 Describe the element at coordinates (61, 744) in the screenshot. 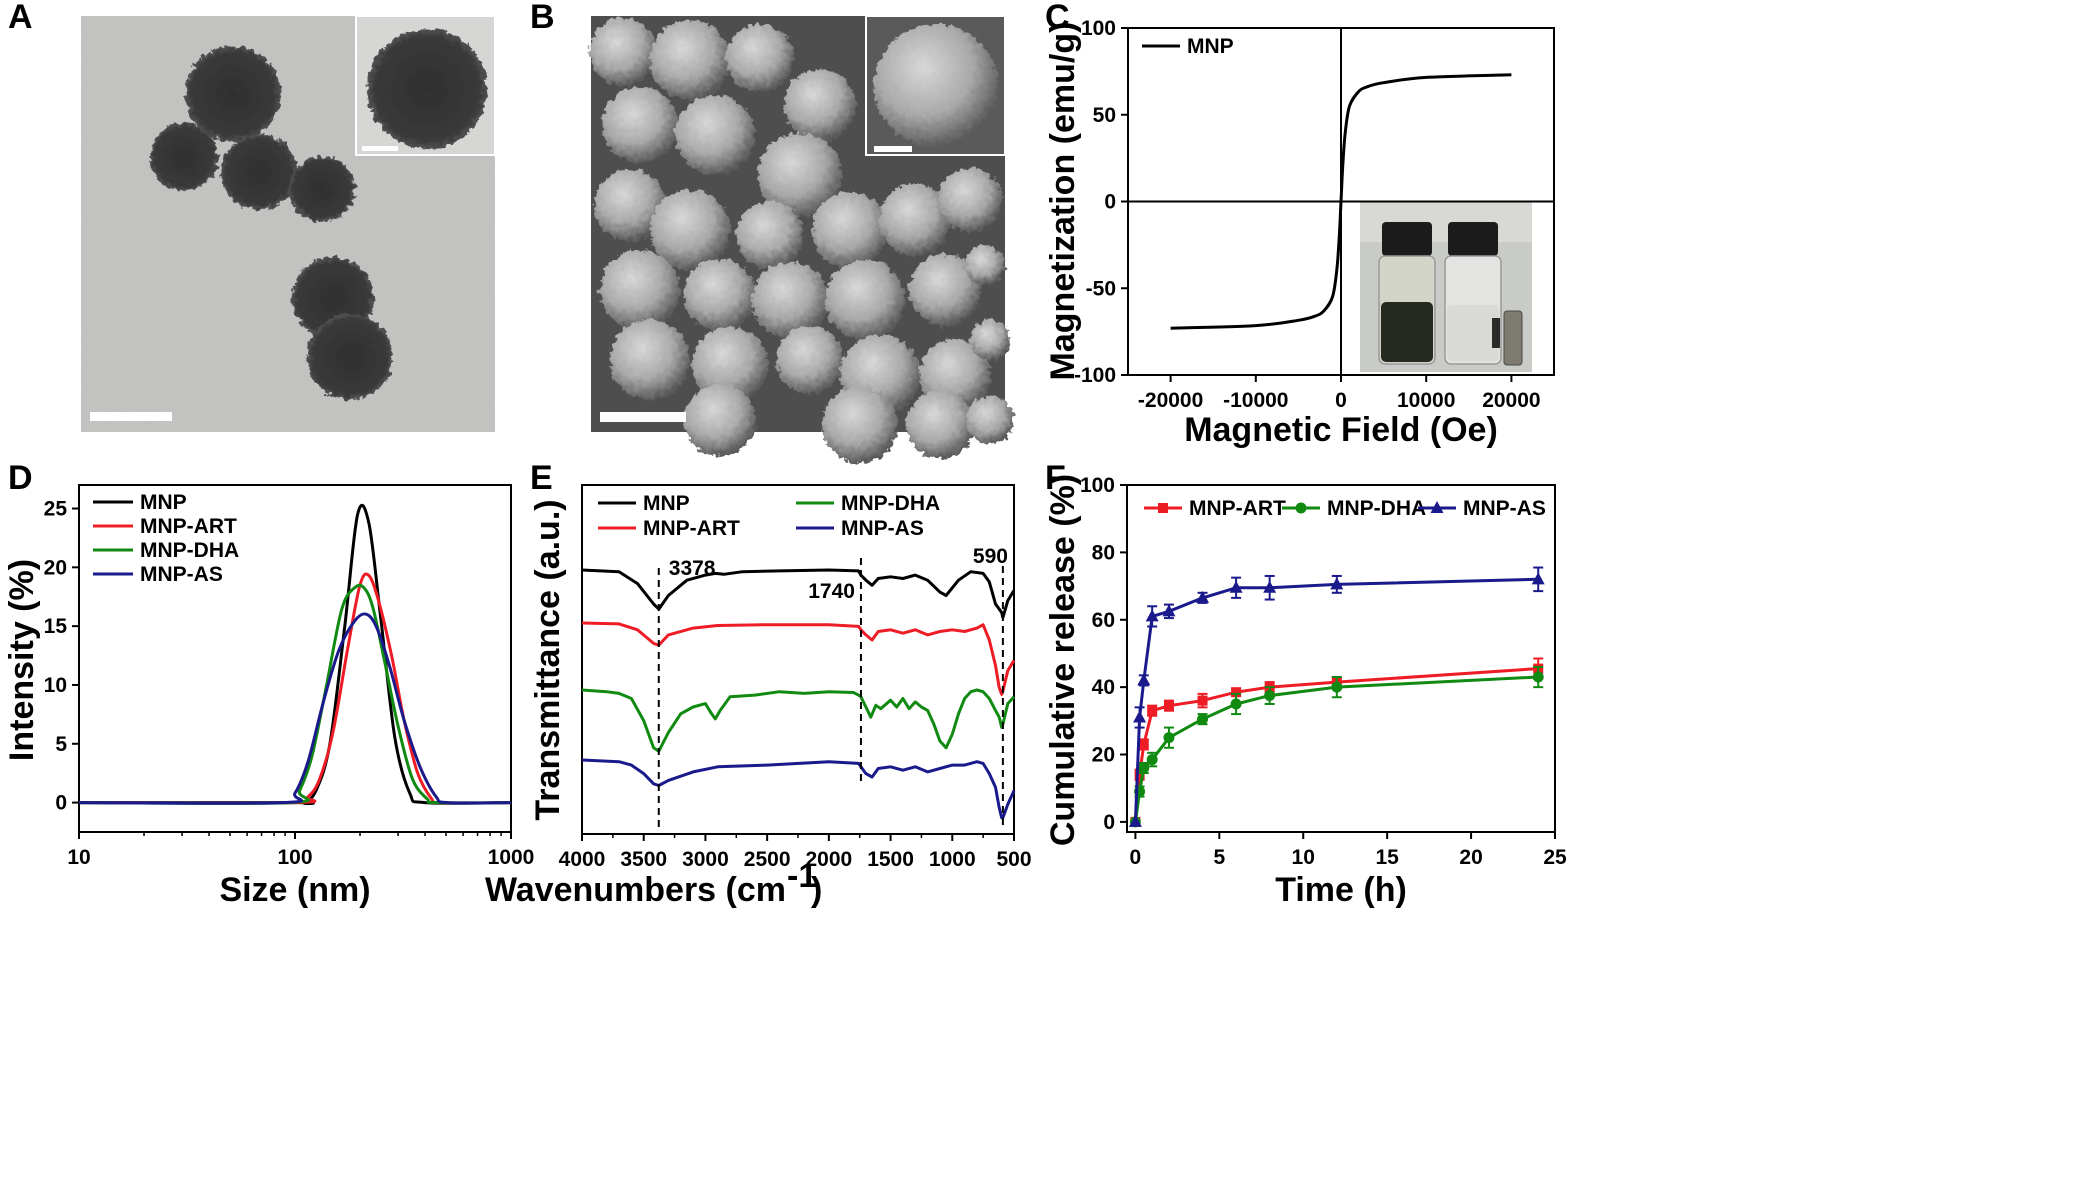

I see `y-tick-label: 5` at that location.